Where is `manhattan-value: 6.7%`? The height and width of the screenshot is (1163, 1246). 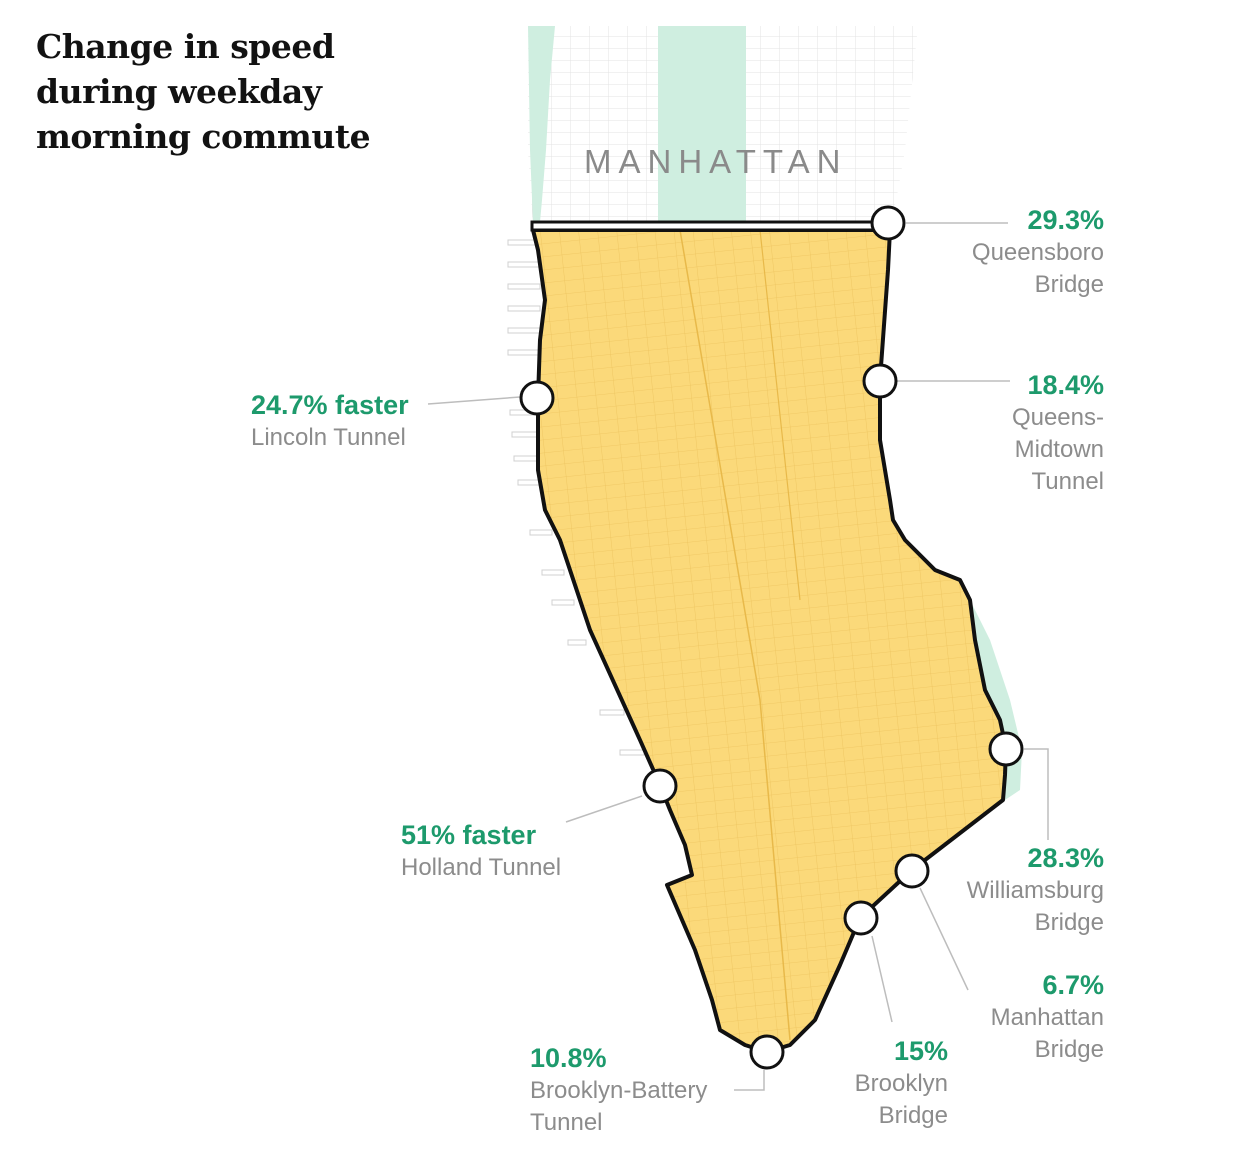 manhattan-value: 6.7% is located at coordinates (1073, 985).